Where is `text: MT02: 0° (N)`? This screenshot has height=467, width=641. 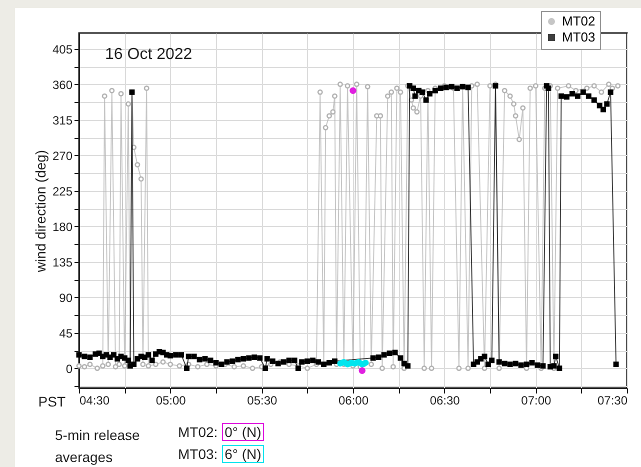 text: MT02: 0° (N) is located at coordinates (220, 432).